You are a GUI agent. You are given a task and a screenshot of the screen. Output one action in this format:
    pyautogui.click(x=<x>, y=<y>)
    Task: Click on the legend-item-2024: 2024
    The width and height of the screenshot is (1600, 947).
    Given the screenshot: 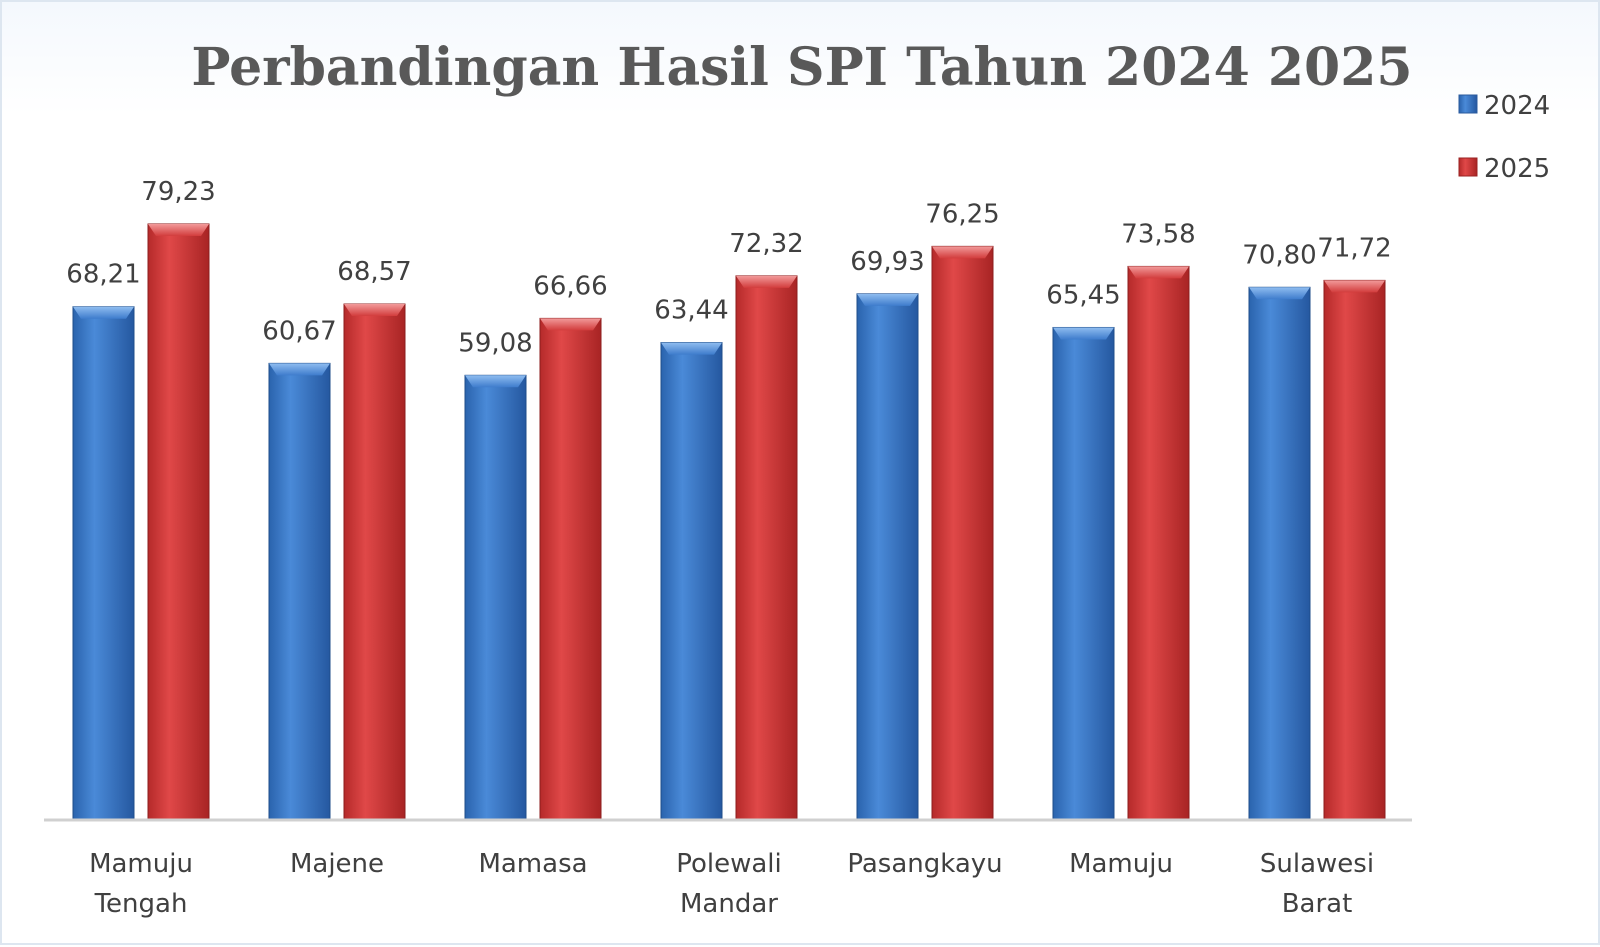 What is the action you would take?
    pyautogui.click(x=1504, y=106)
    